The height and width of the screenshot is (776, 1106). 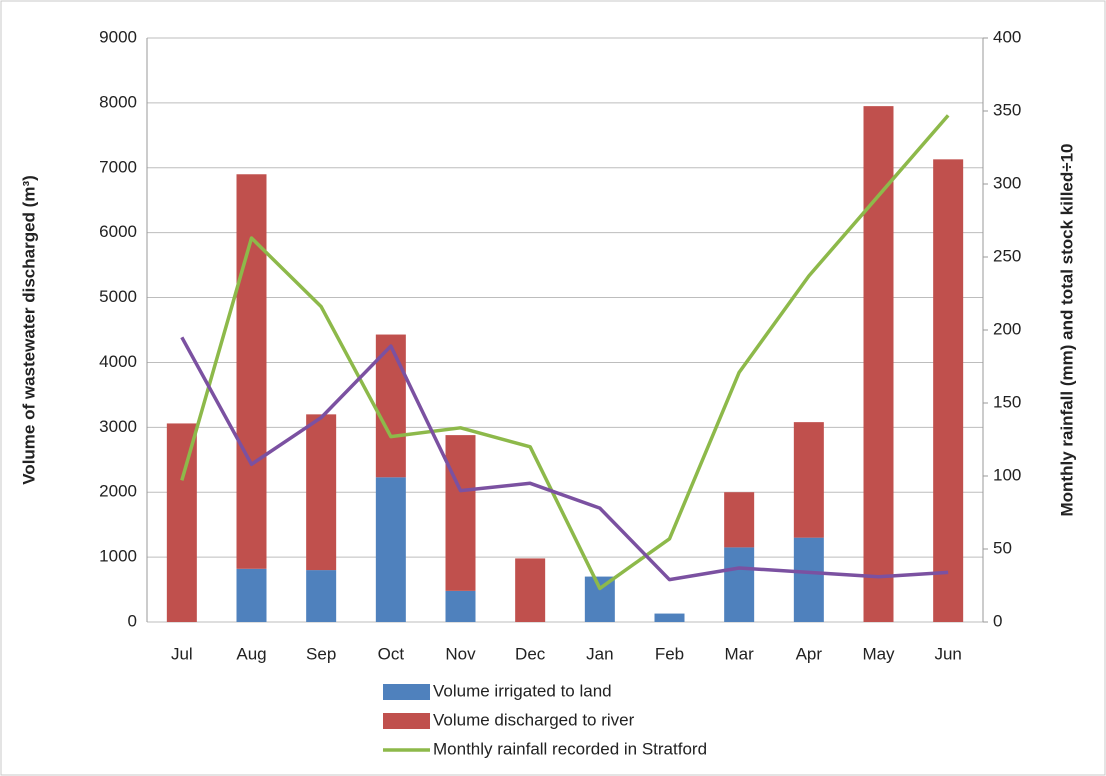 What do you see at coordinates (599, 653) in the screenshot?
I see `x-tick-label: Jan` at bounding box center [599, 653].